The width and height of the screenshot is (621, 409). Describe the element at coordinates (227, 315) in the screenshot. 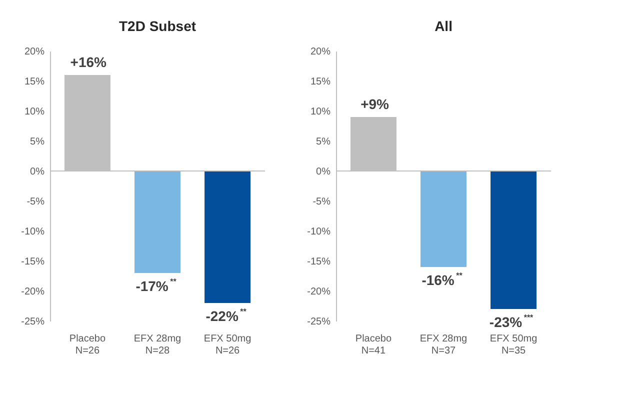

I see `data-label: -22%**` at that location.